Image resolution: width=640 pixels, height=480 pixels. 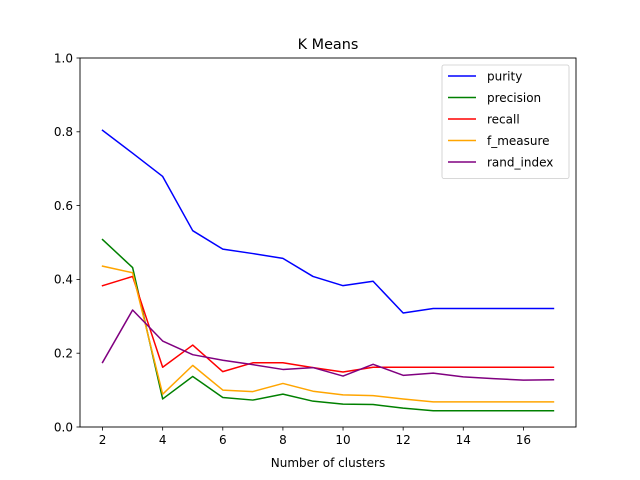 What do you see at coordinates (283, 440) in the screenshot?
I see `x-tick-label: 8` at bounding box center [283, 440].